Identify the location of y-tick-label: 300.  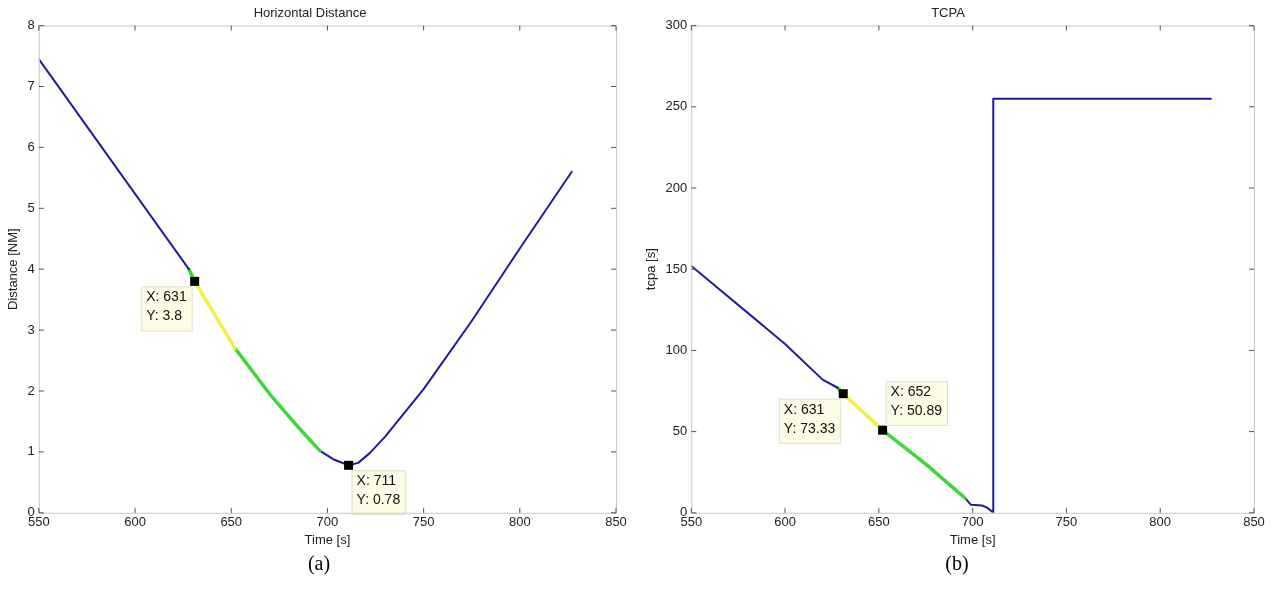
(676, 25).